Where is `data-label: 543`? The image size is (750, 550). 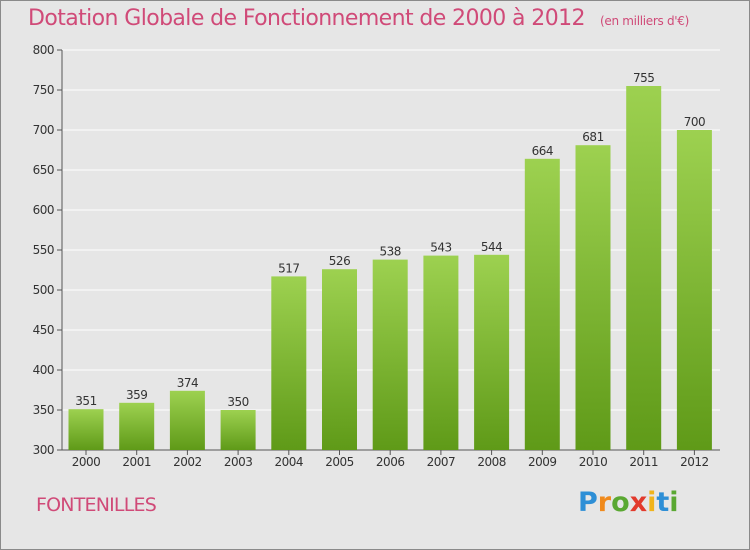
data-label: 543 is located at coordinates (440, 248).